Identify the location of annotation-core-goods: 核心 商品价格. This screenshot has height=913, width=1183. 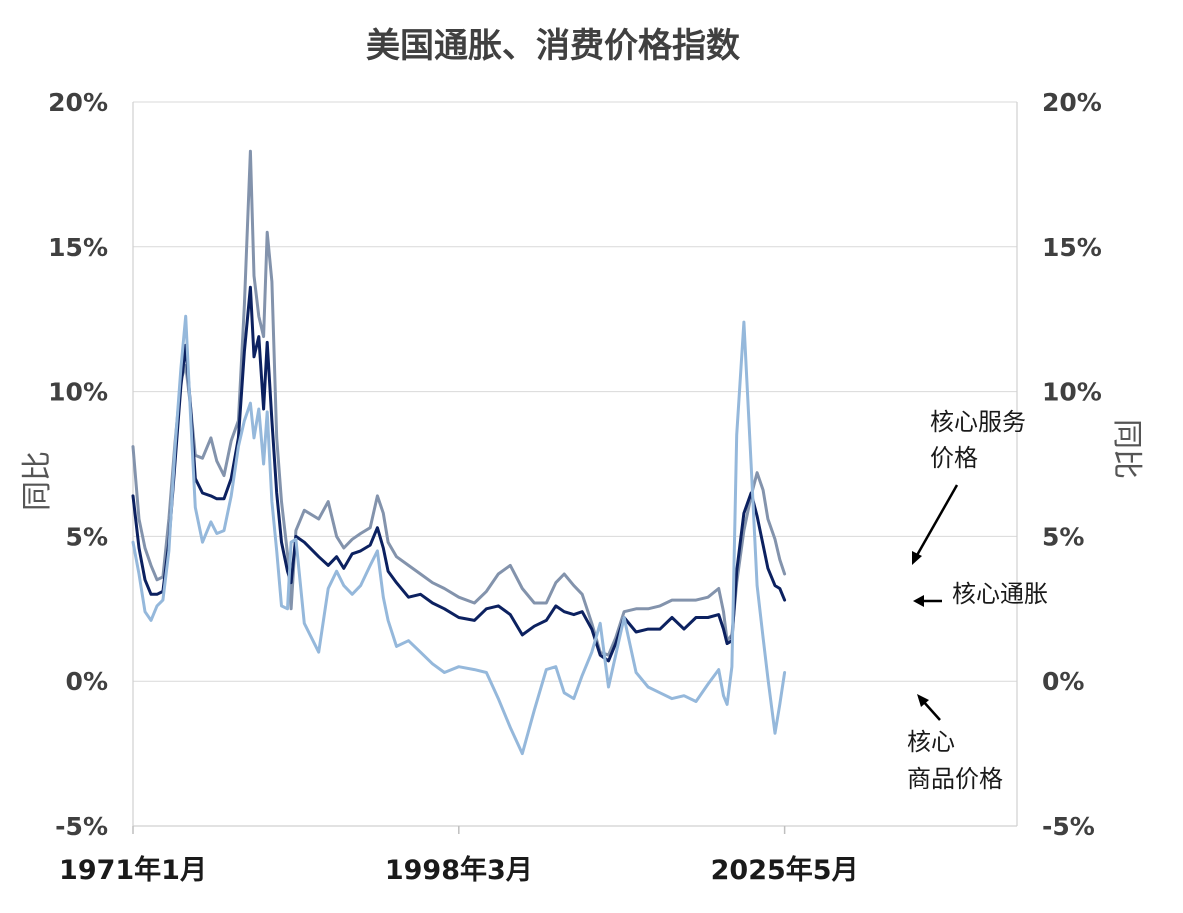
(955, 743).